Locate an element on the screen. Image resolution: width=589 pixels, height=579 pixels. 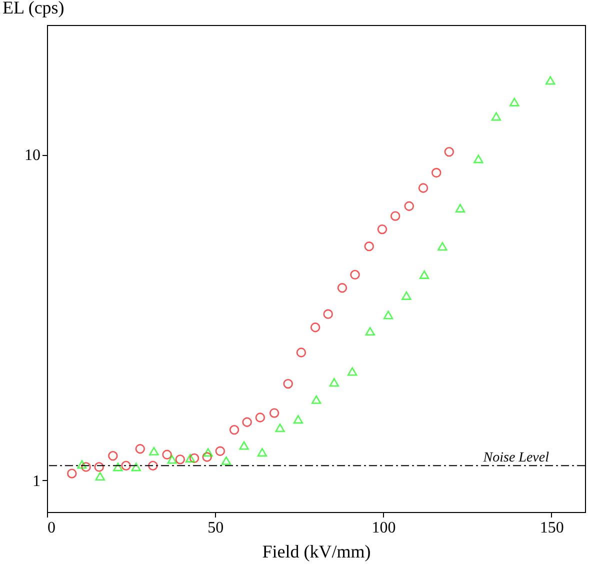
x-tick-label: 50 is located at coordinates (216, 528).